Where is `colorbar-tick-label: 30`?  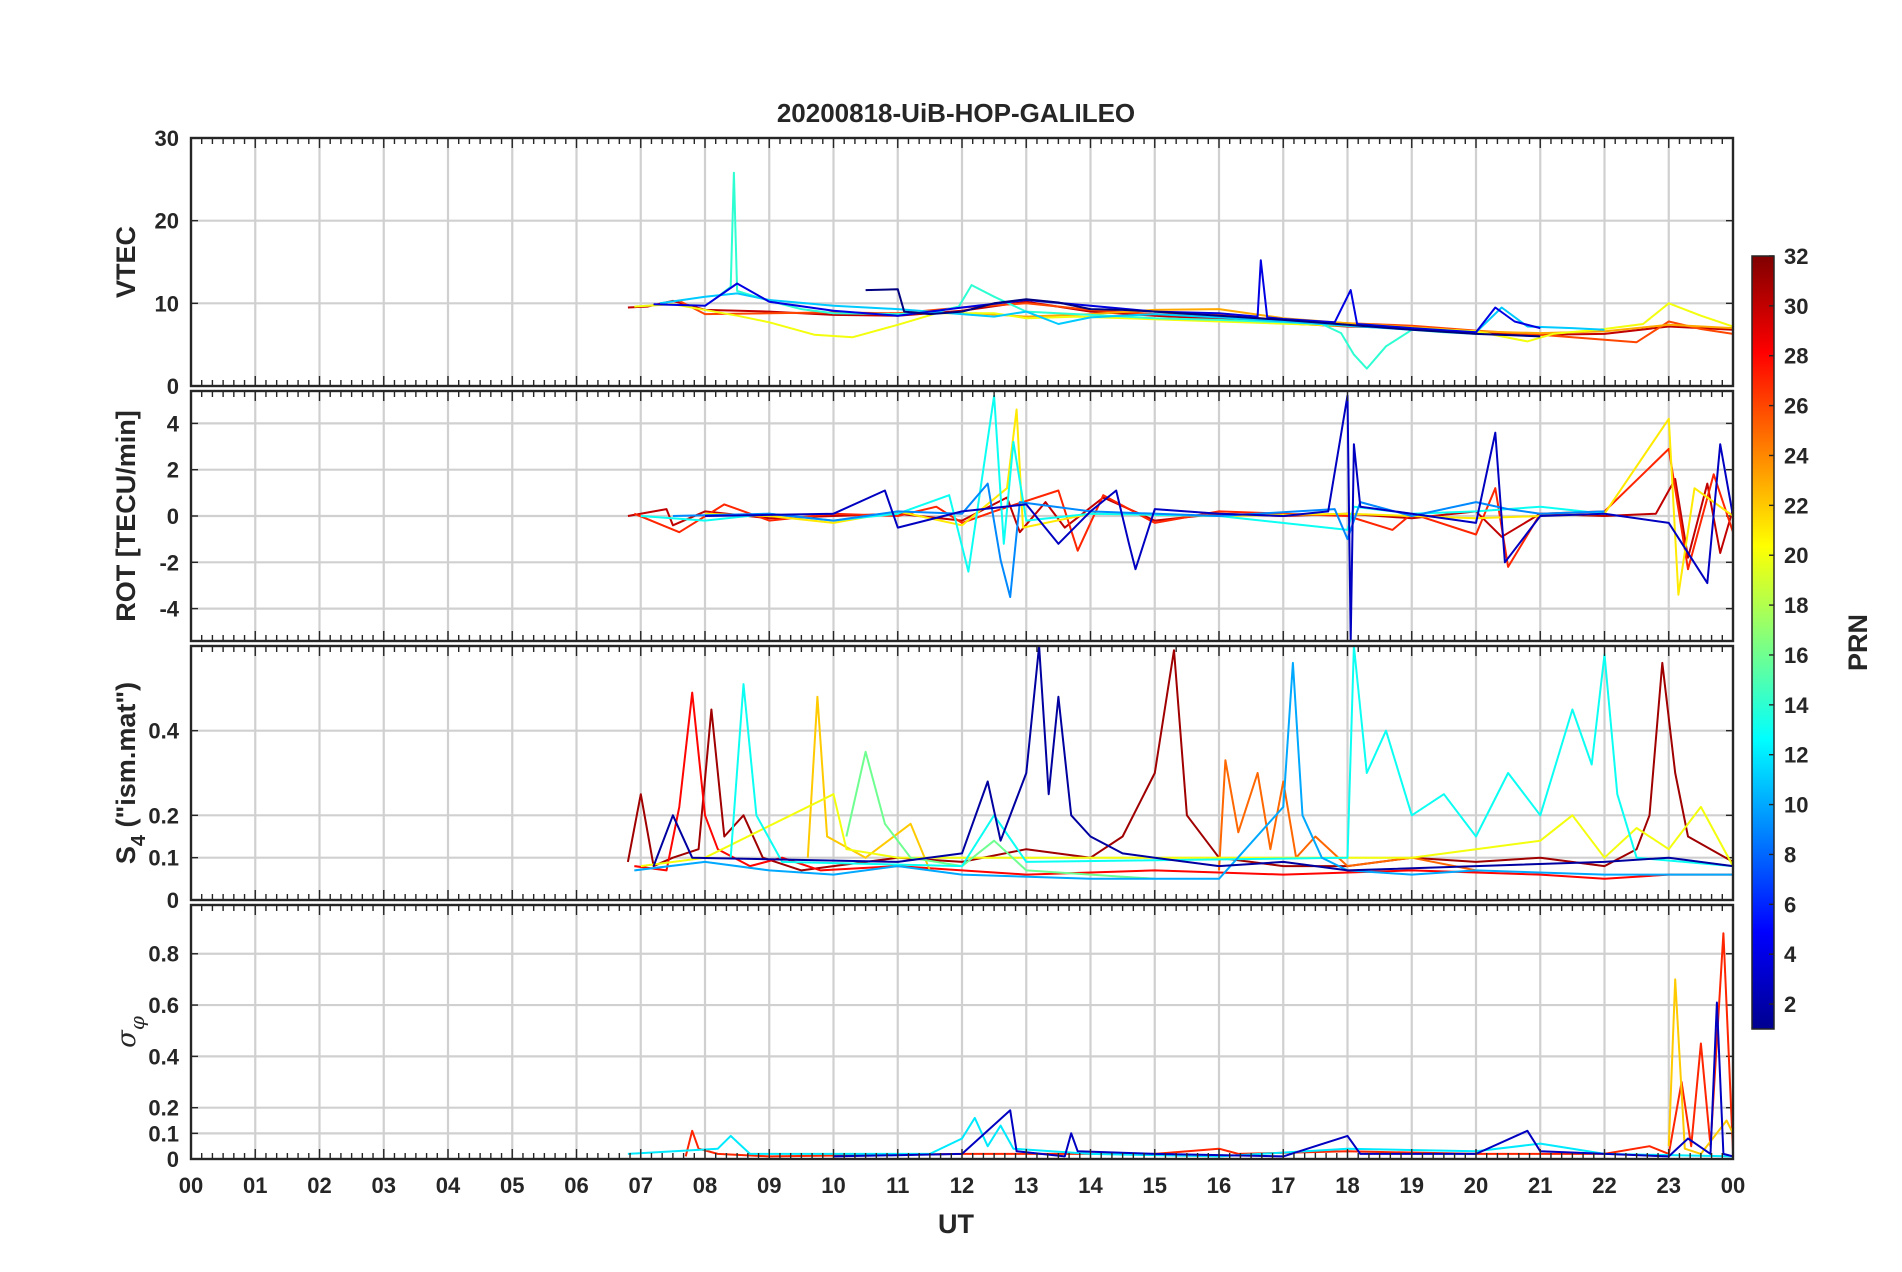 colorbar-tick-label: 30 is located at coordinates (1796, 306).